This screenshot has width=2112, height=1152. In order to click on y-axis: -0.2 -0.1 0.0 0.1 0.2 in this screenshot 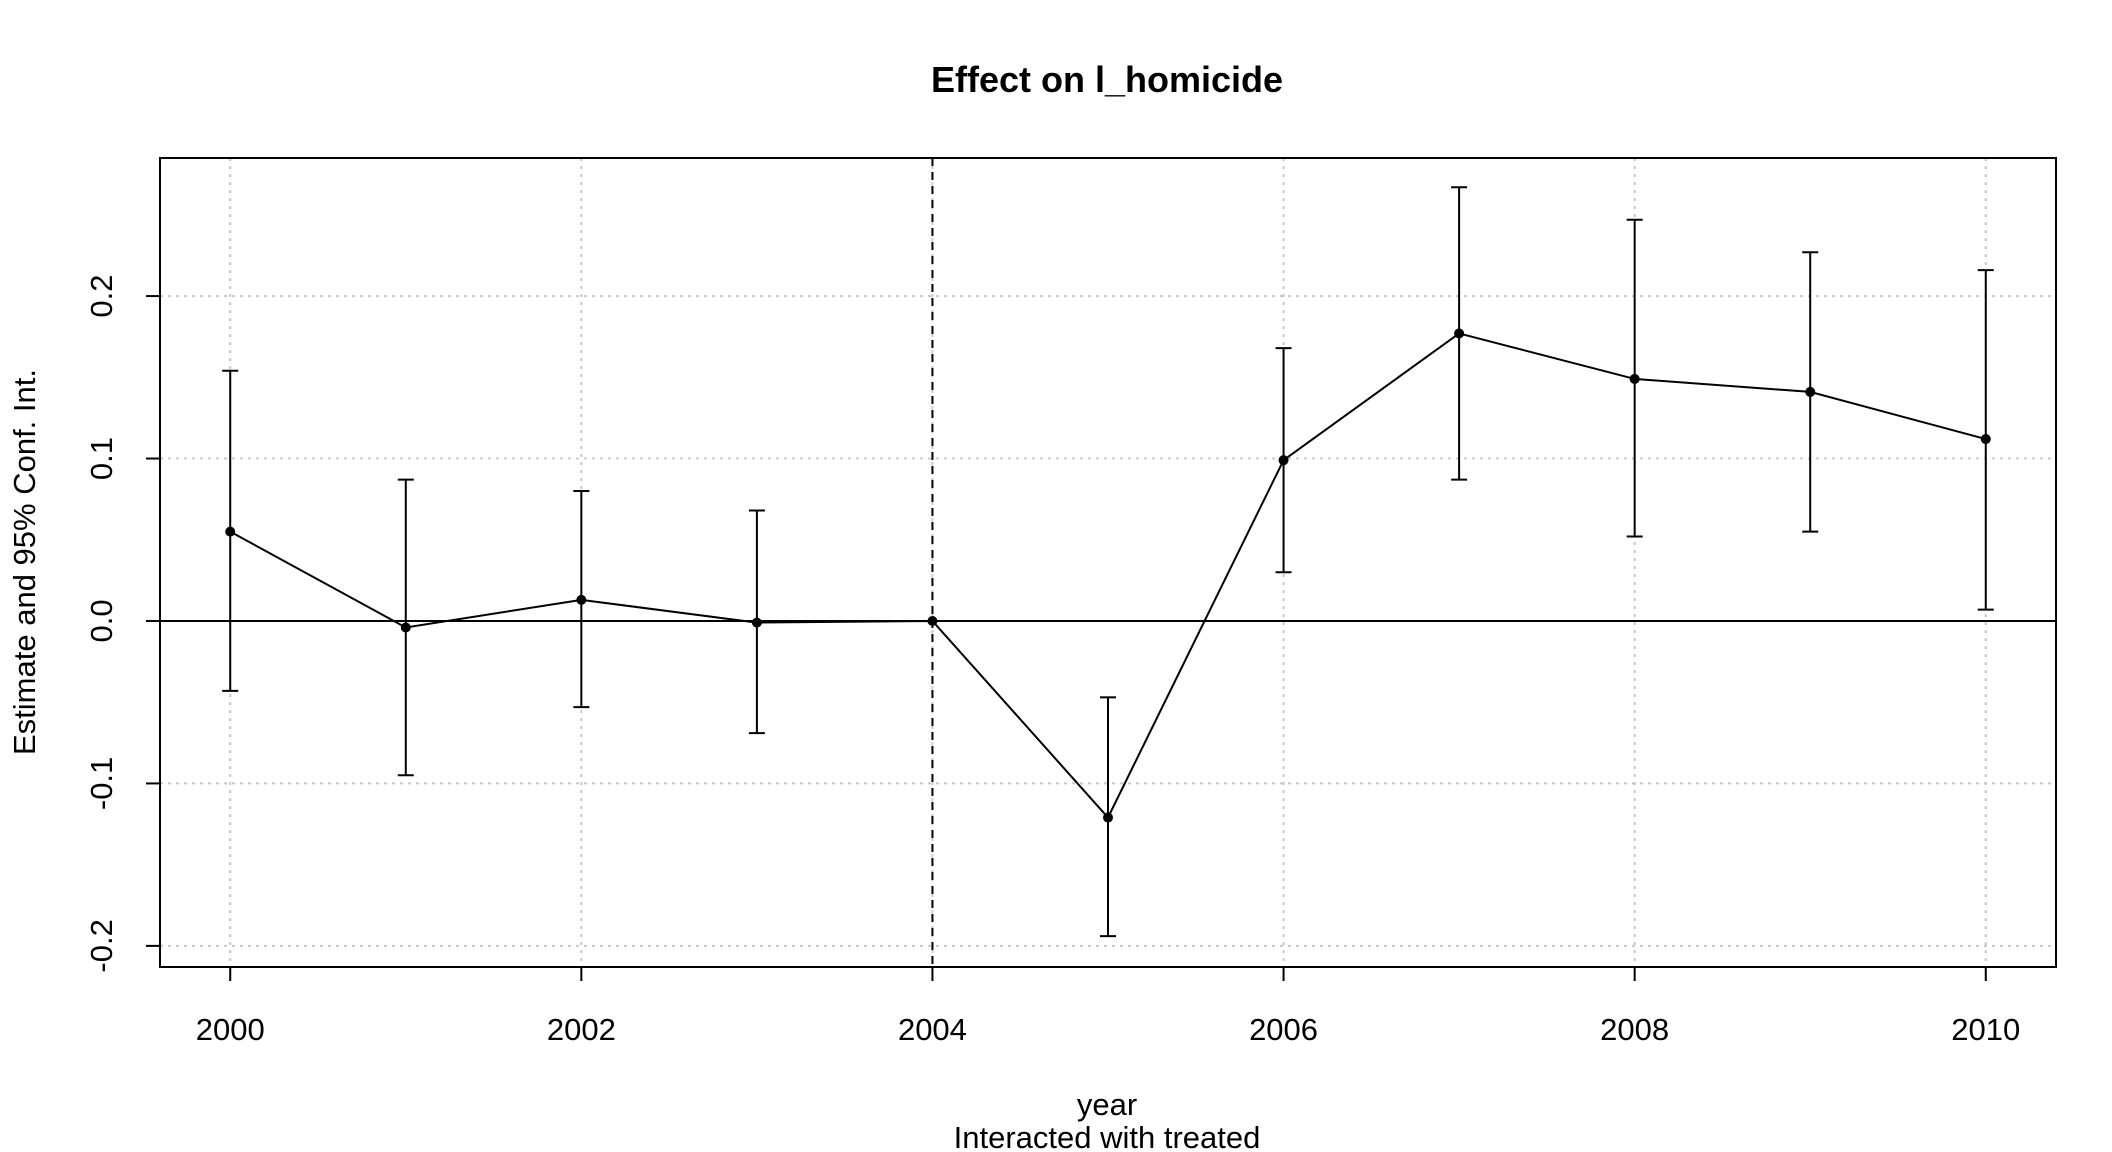, I will do `click(122, 624)`.